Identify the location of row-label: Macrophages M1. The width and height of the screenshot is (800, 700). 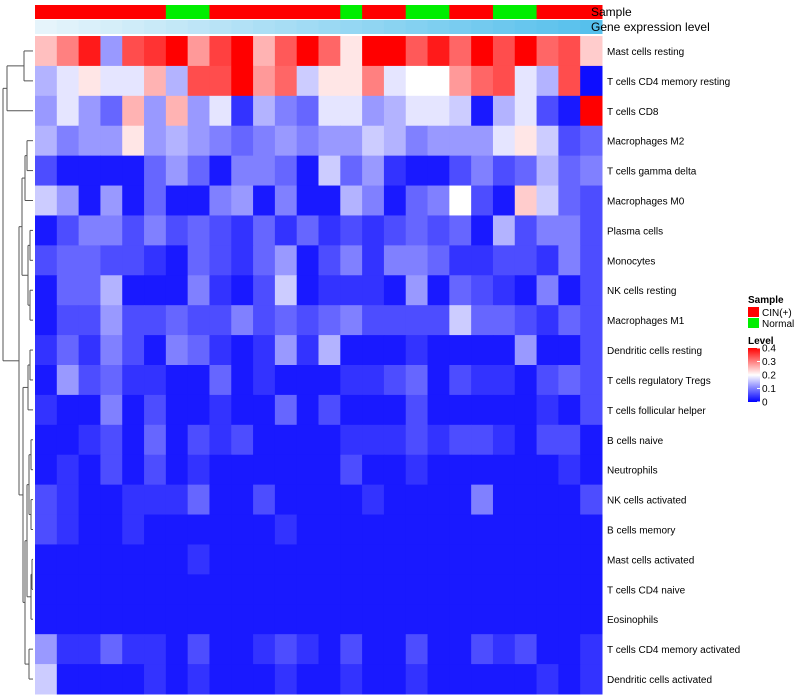
(646, 321).